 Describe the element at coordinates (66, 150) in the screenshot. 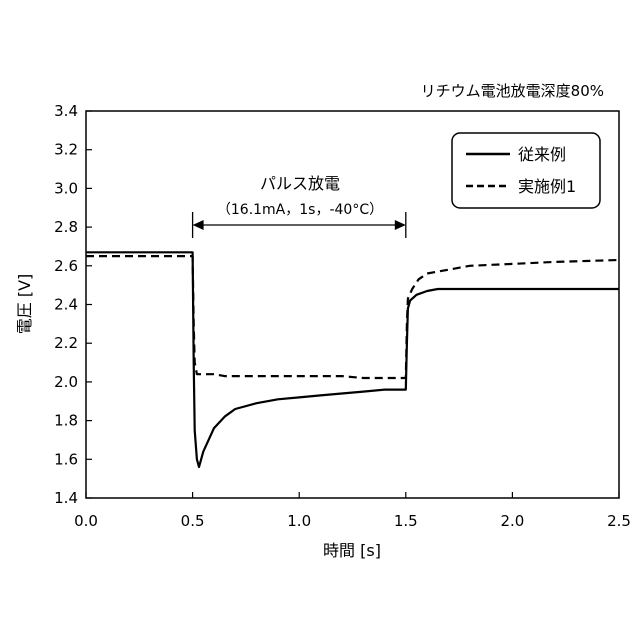

I see `y-tick-label: 3.2` at that location.